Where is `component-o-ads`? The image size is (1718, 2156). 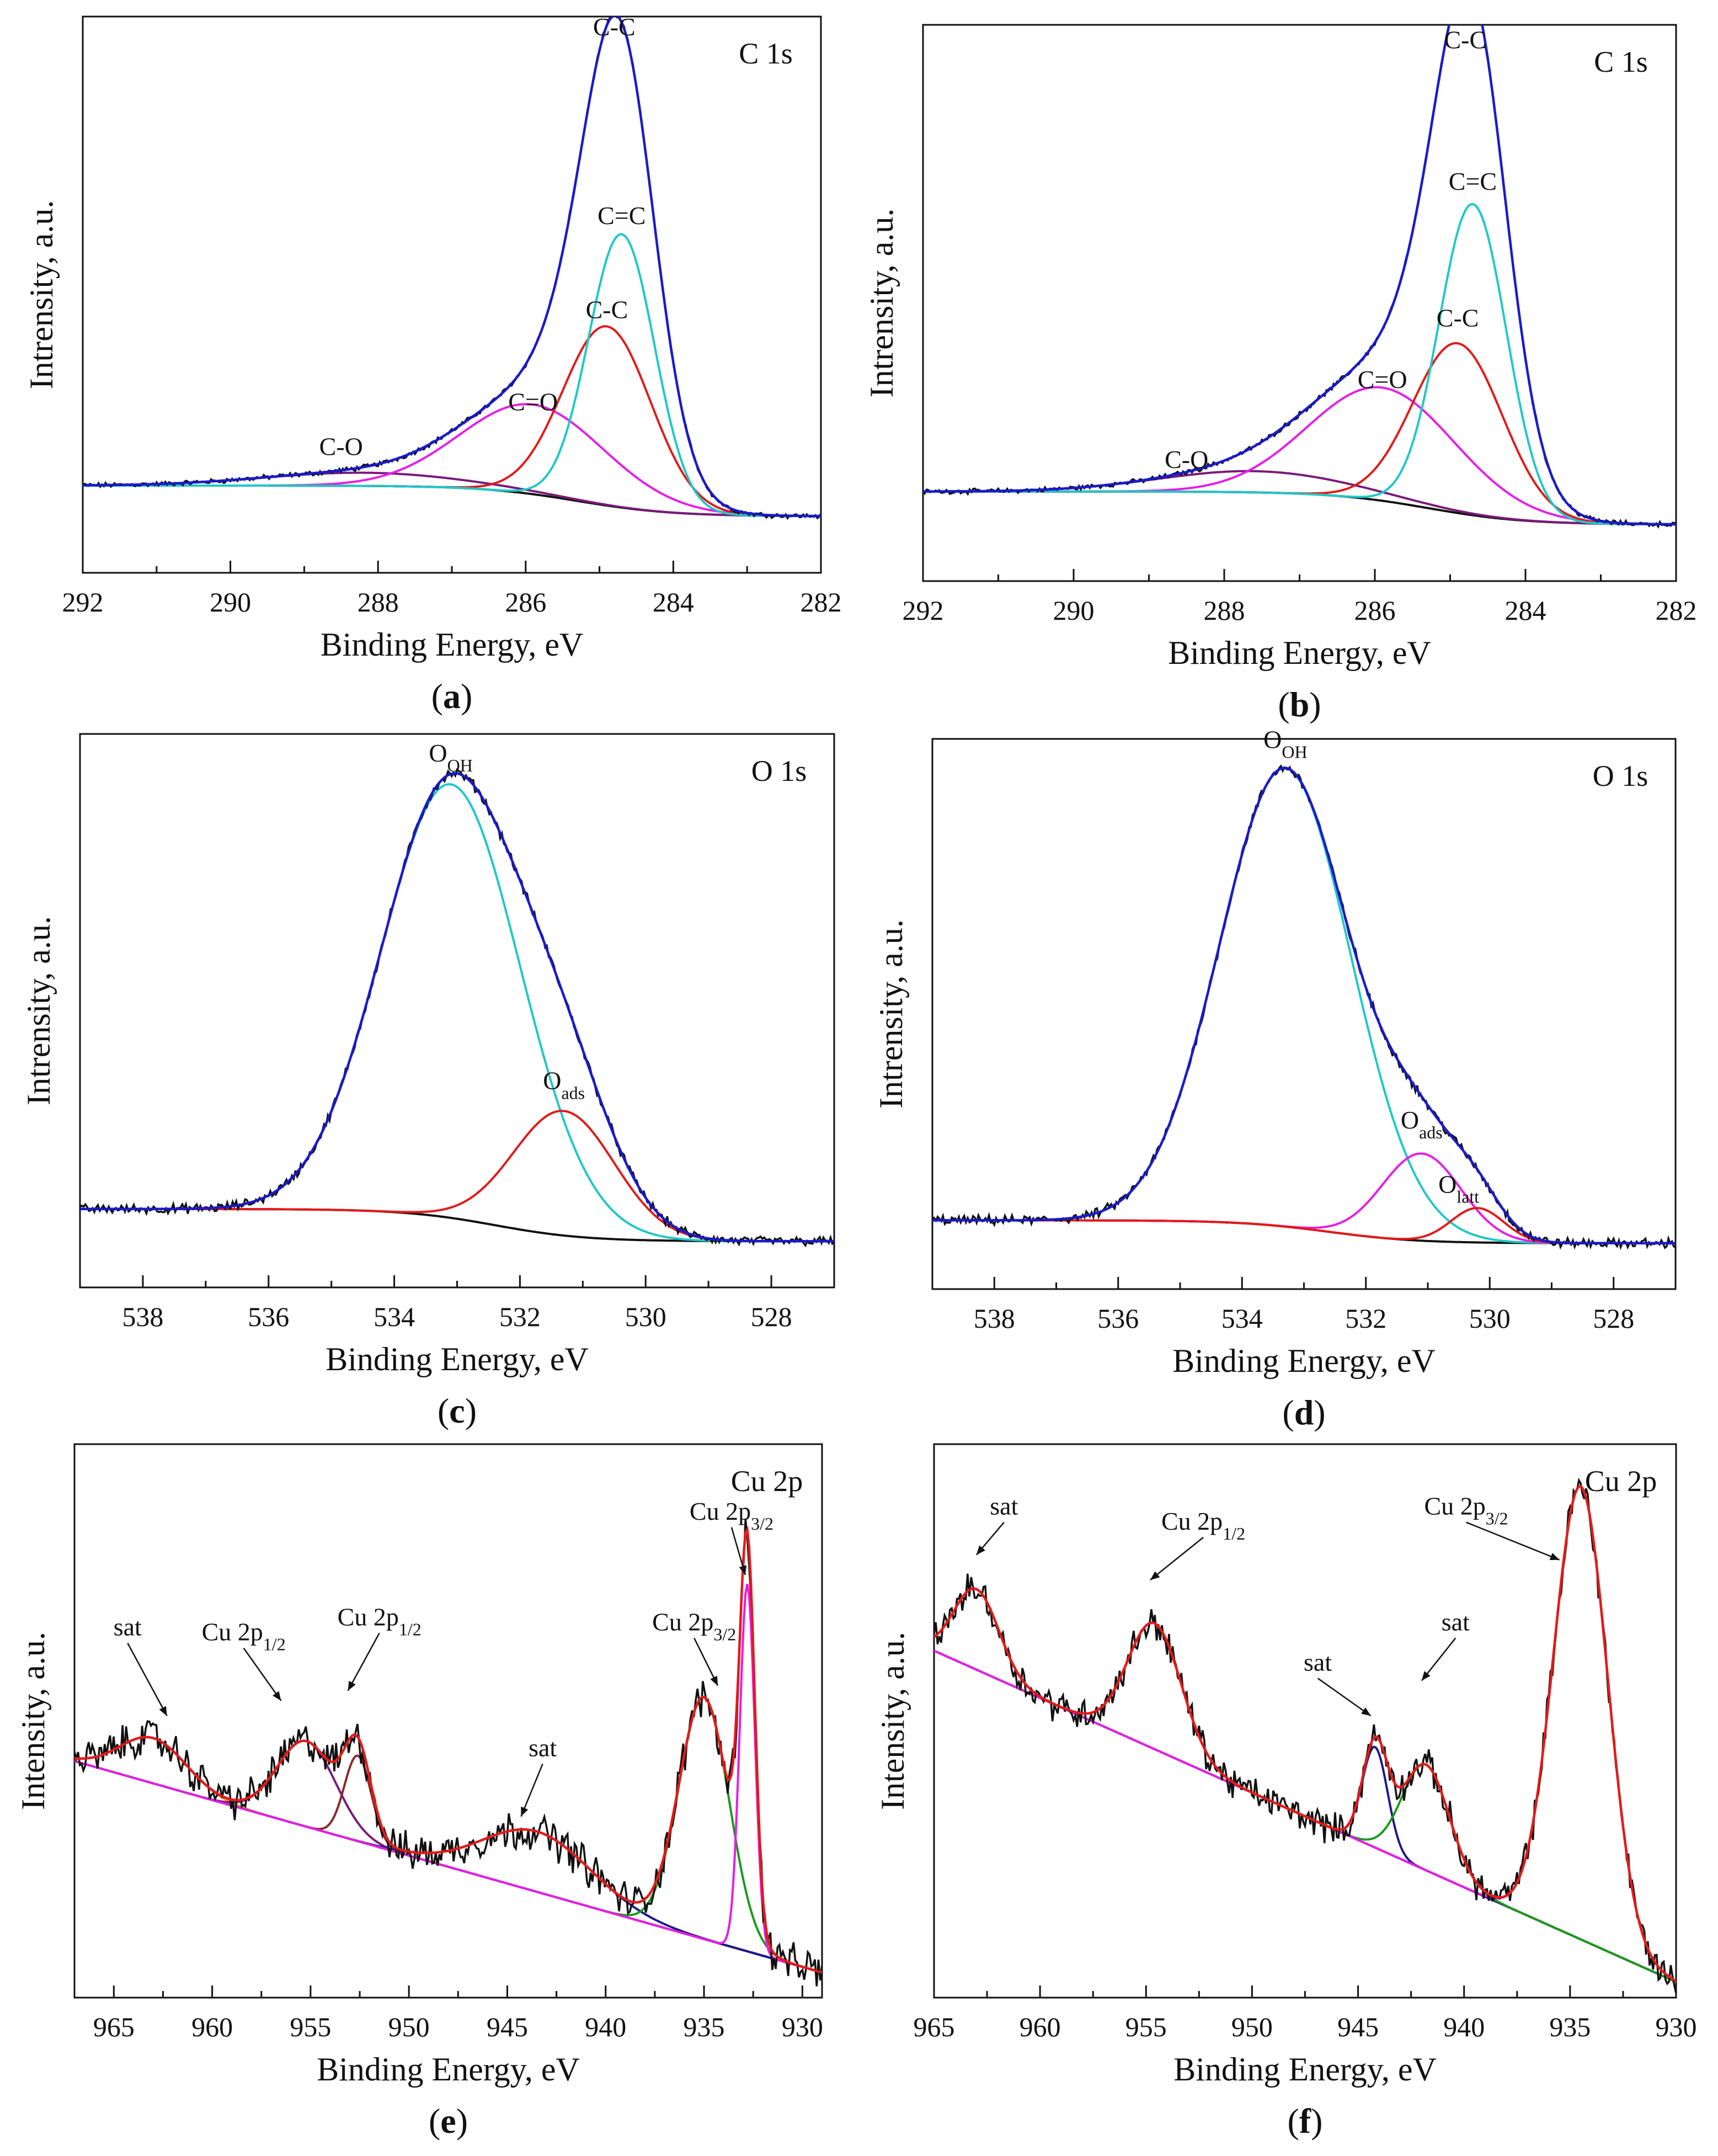 component-o-ads is located at coordinates (457, 1176).